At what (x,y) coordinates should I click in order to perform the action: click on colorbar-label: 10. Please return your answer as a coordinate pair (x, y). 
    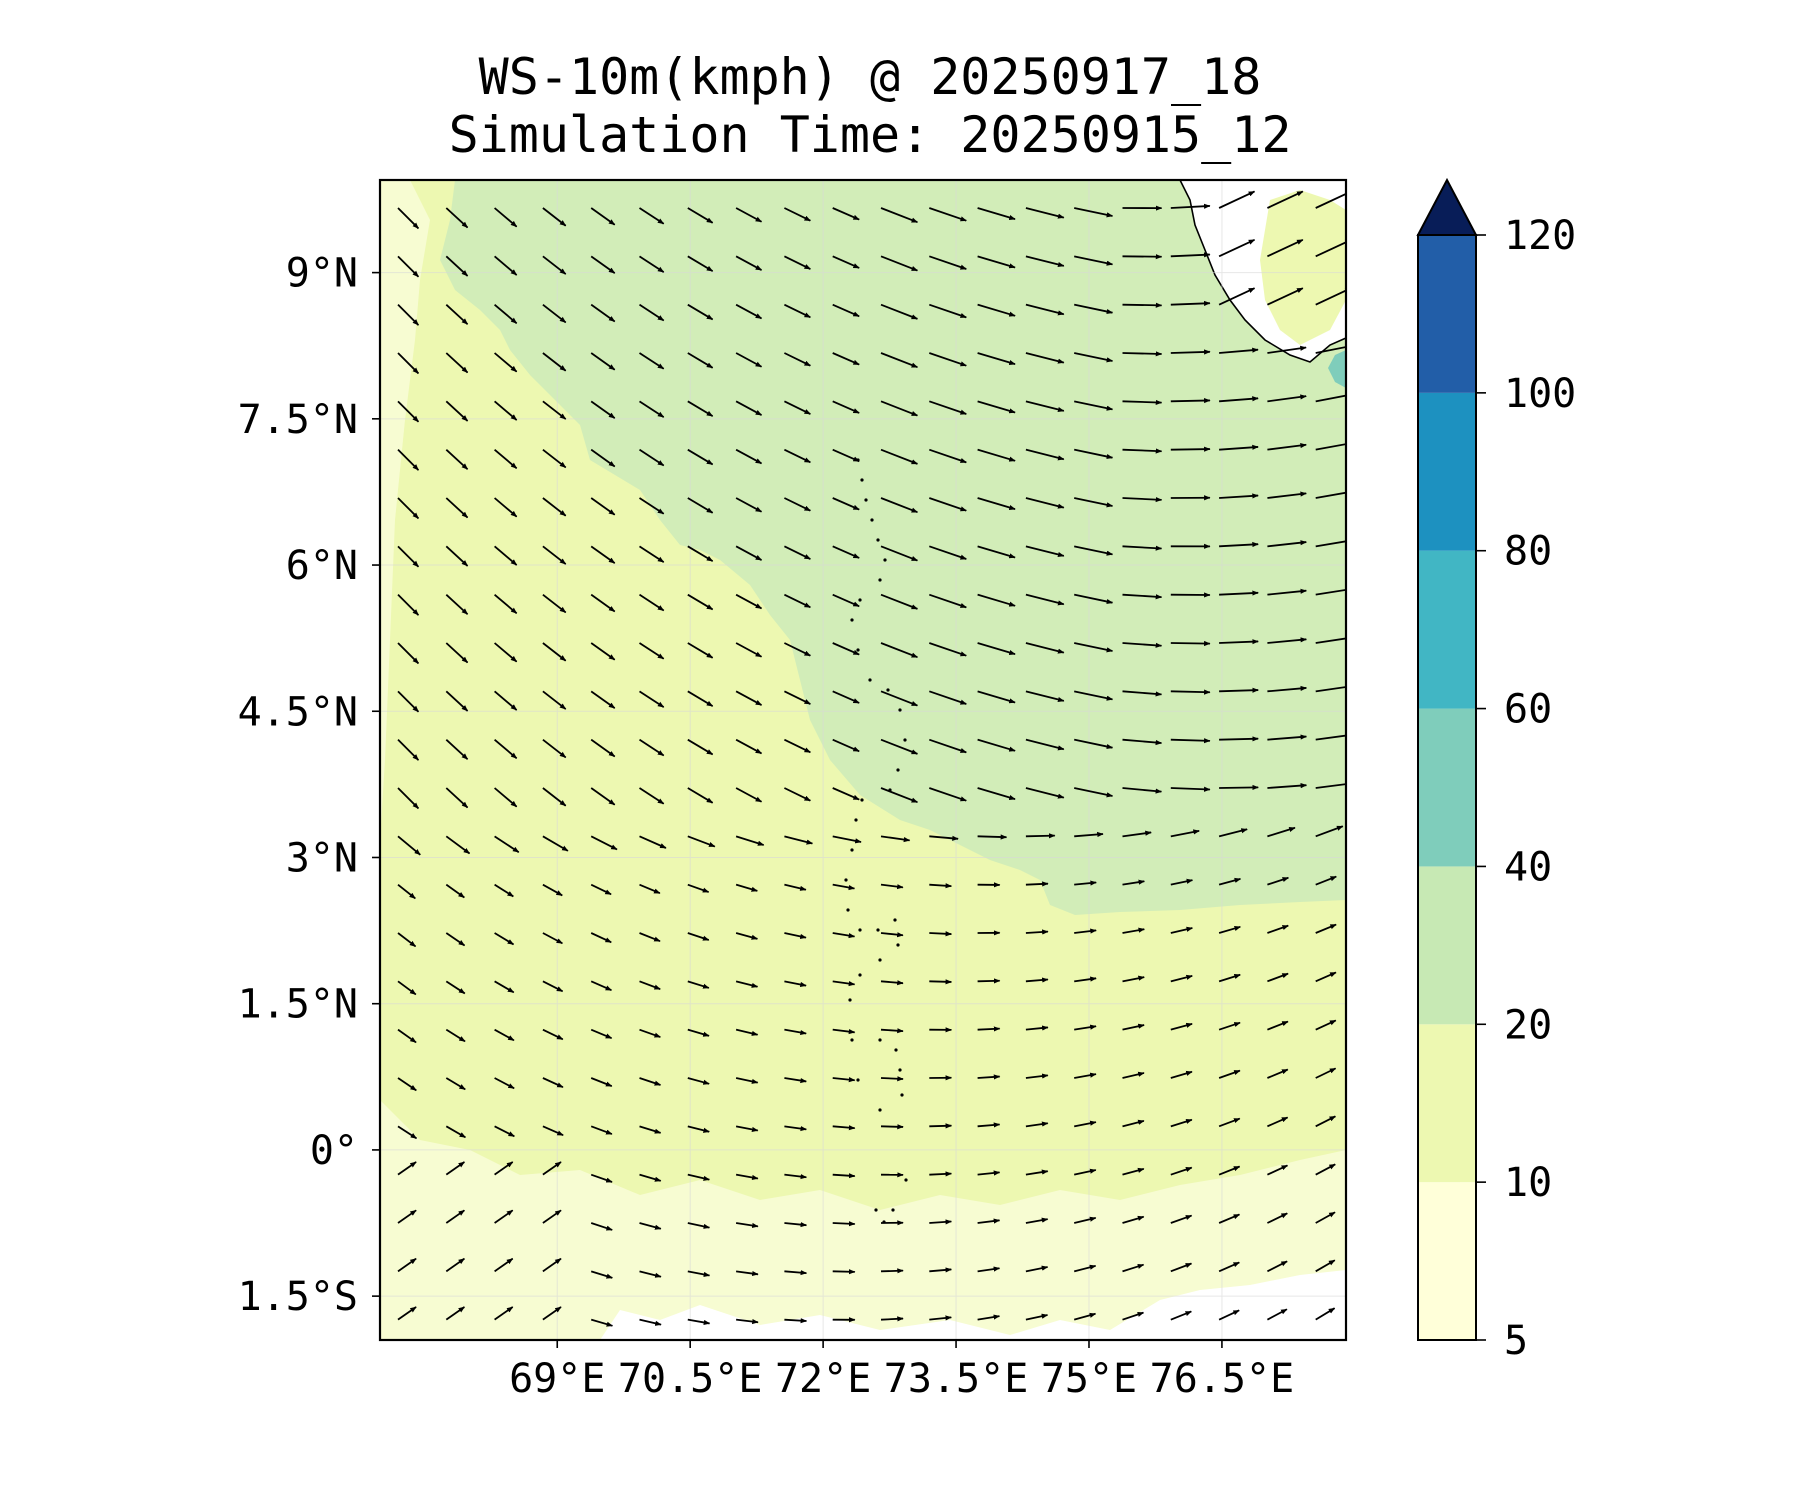
    Looking at the image, I should click on (1528, 1183).